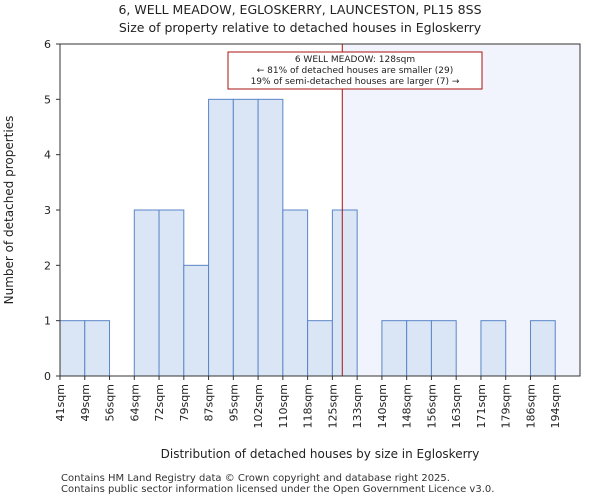  What do you see at coordinates (283, 406) in the screenshot?
I see `x-tick-label: 110sqm` at bounding box center [283, 406].